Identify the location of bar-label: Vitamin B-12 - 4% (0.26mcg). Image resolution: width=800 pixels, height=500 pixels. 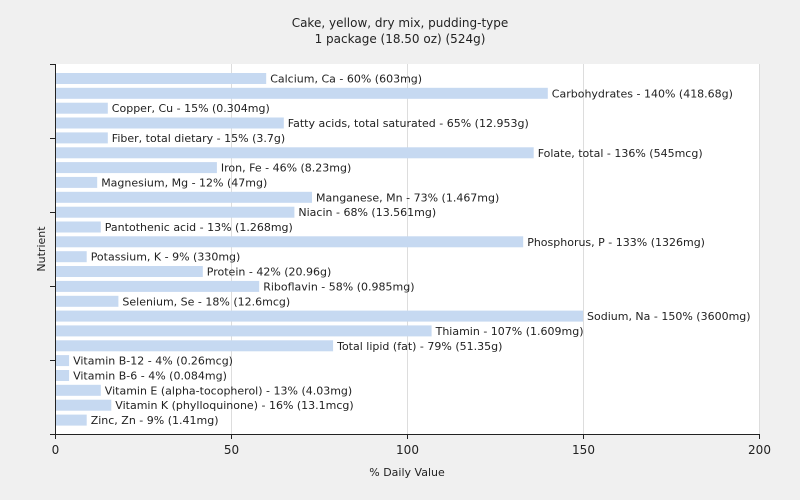
(153, 361).